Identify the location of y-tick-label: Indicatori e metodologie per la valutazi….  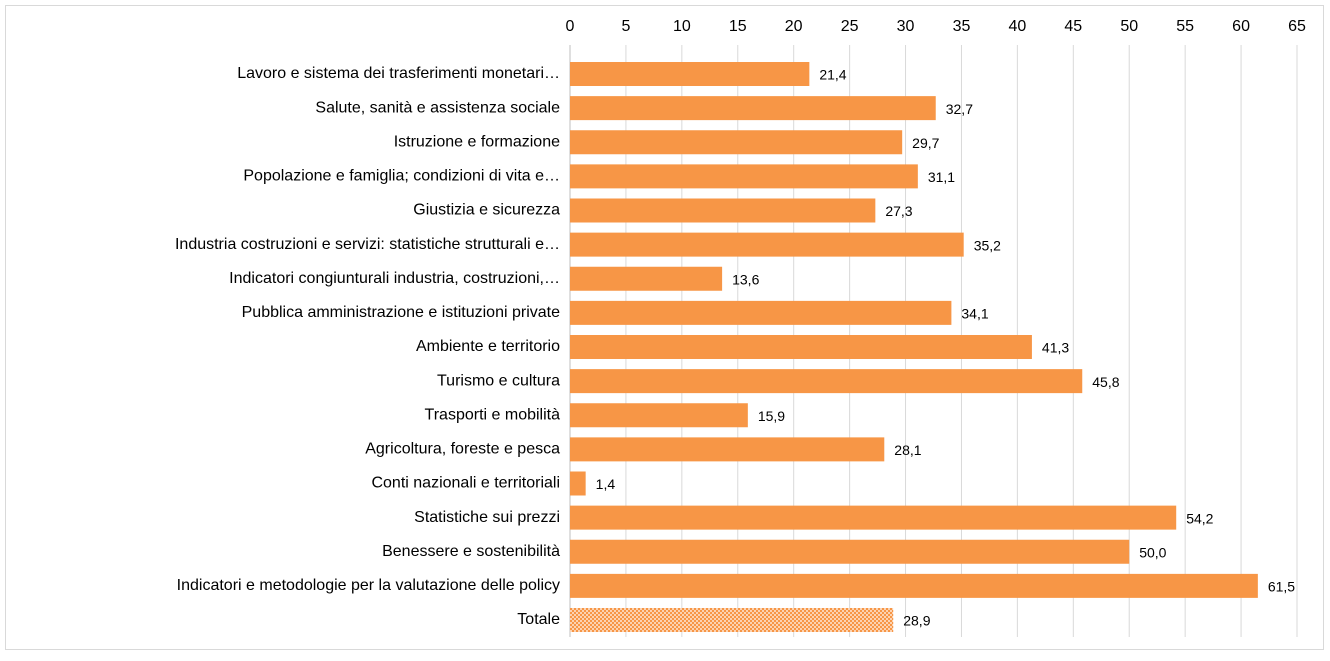
(368, 585).